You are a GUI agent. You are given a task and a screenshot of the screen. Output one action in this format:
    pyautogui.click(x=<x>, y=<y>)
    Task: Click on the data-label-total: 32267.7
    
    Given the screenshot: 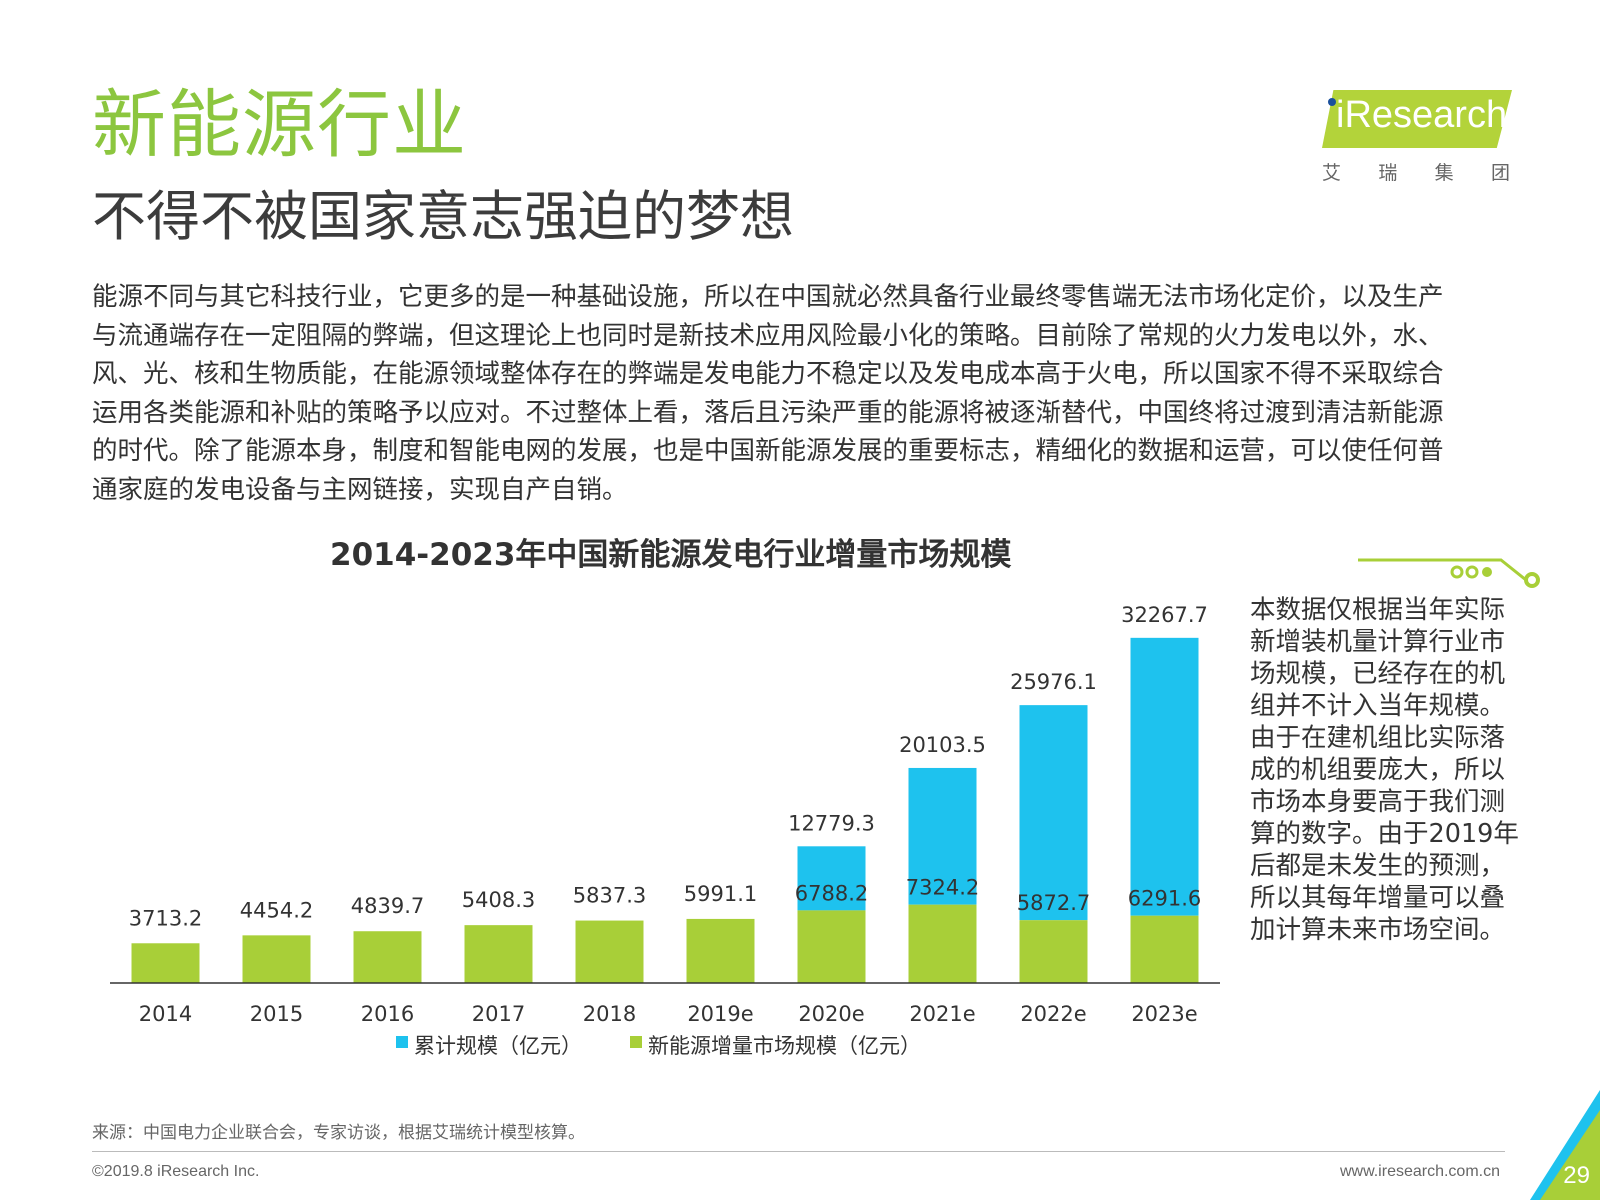 What is the action you would take?
    pyautogui.click(x=1164, y=615)
    